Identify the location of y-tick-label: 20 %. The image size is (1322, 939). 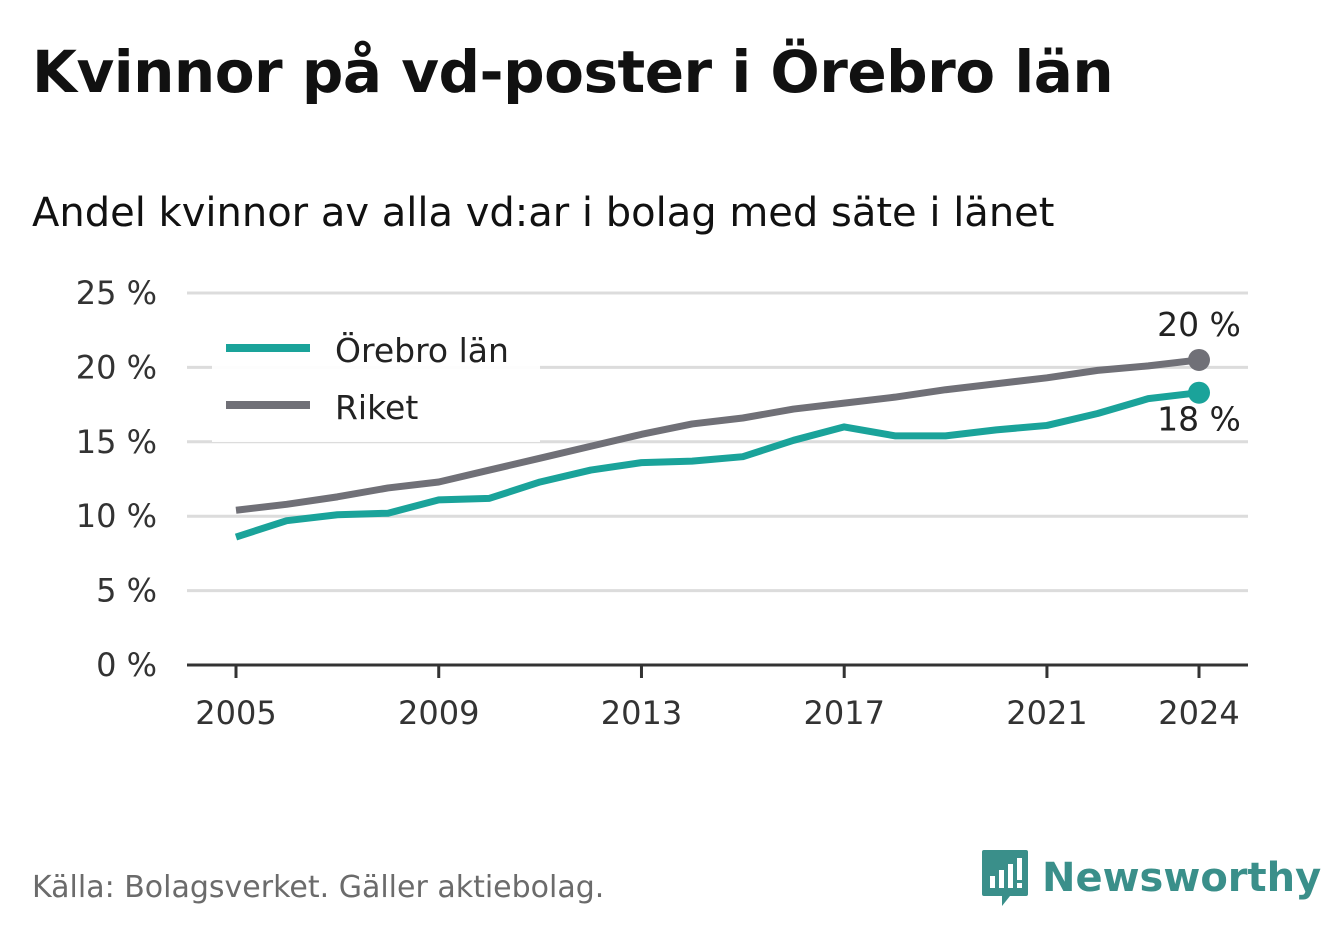
(116, 367).